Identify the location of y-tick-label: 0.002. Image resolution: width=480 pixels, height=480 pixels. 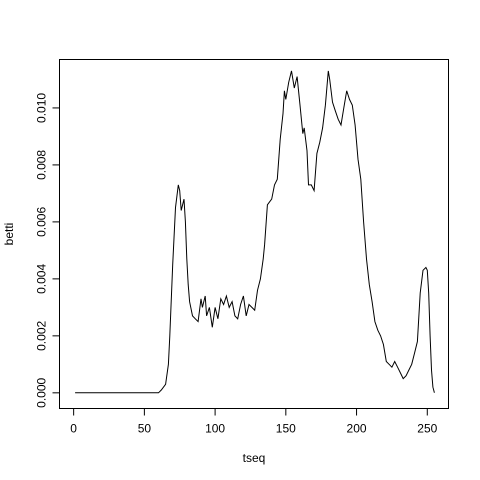
(42, 336).